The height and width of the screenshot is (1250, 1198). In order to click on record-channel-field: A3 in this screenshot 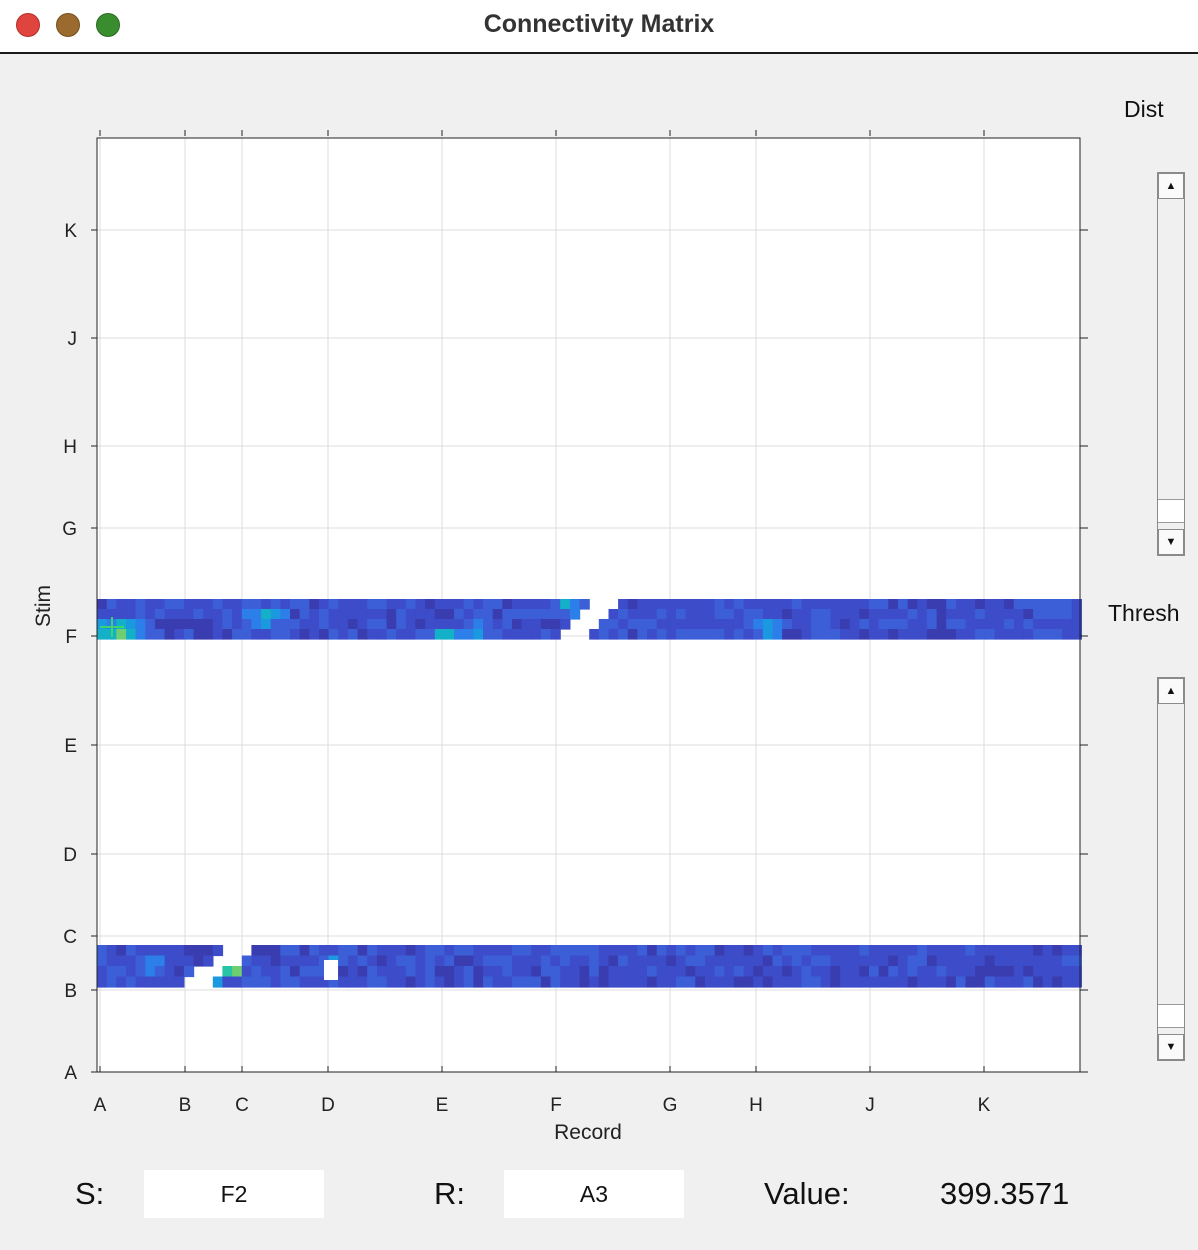, I will do `click(594, 1194)`.